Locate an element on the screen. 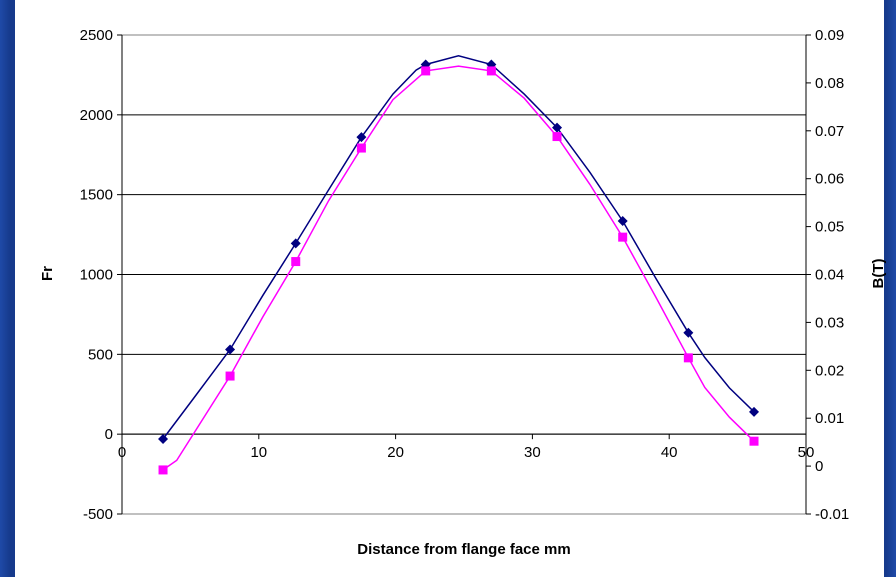 The image size is (896, 577). y2-tick-label: 0.02 is located at coordinates (829, 370).